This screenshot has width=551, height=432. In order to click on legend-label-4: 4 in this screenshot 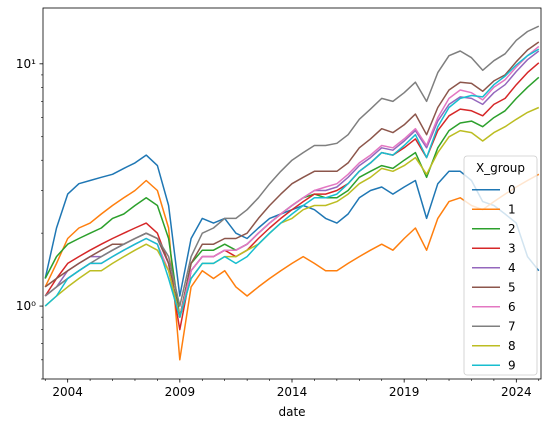, I will do `click(512, 268)`.